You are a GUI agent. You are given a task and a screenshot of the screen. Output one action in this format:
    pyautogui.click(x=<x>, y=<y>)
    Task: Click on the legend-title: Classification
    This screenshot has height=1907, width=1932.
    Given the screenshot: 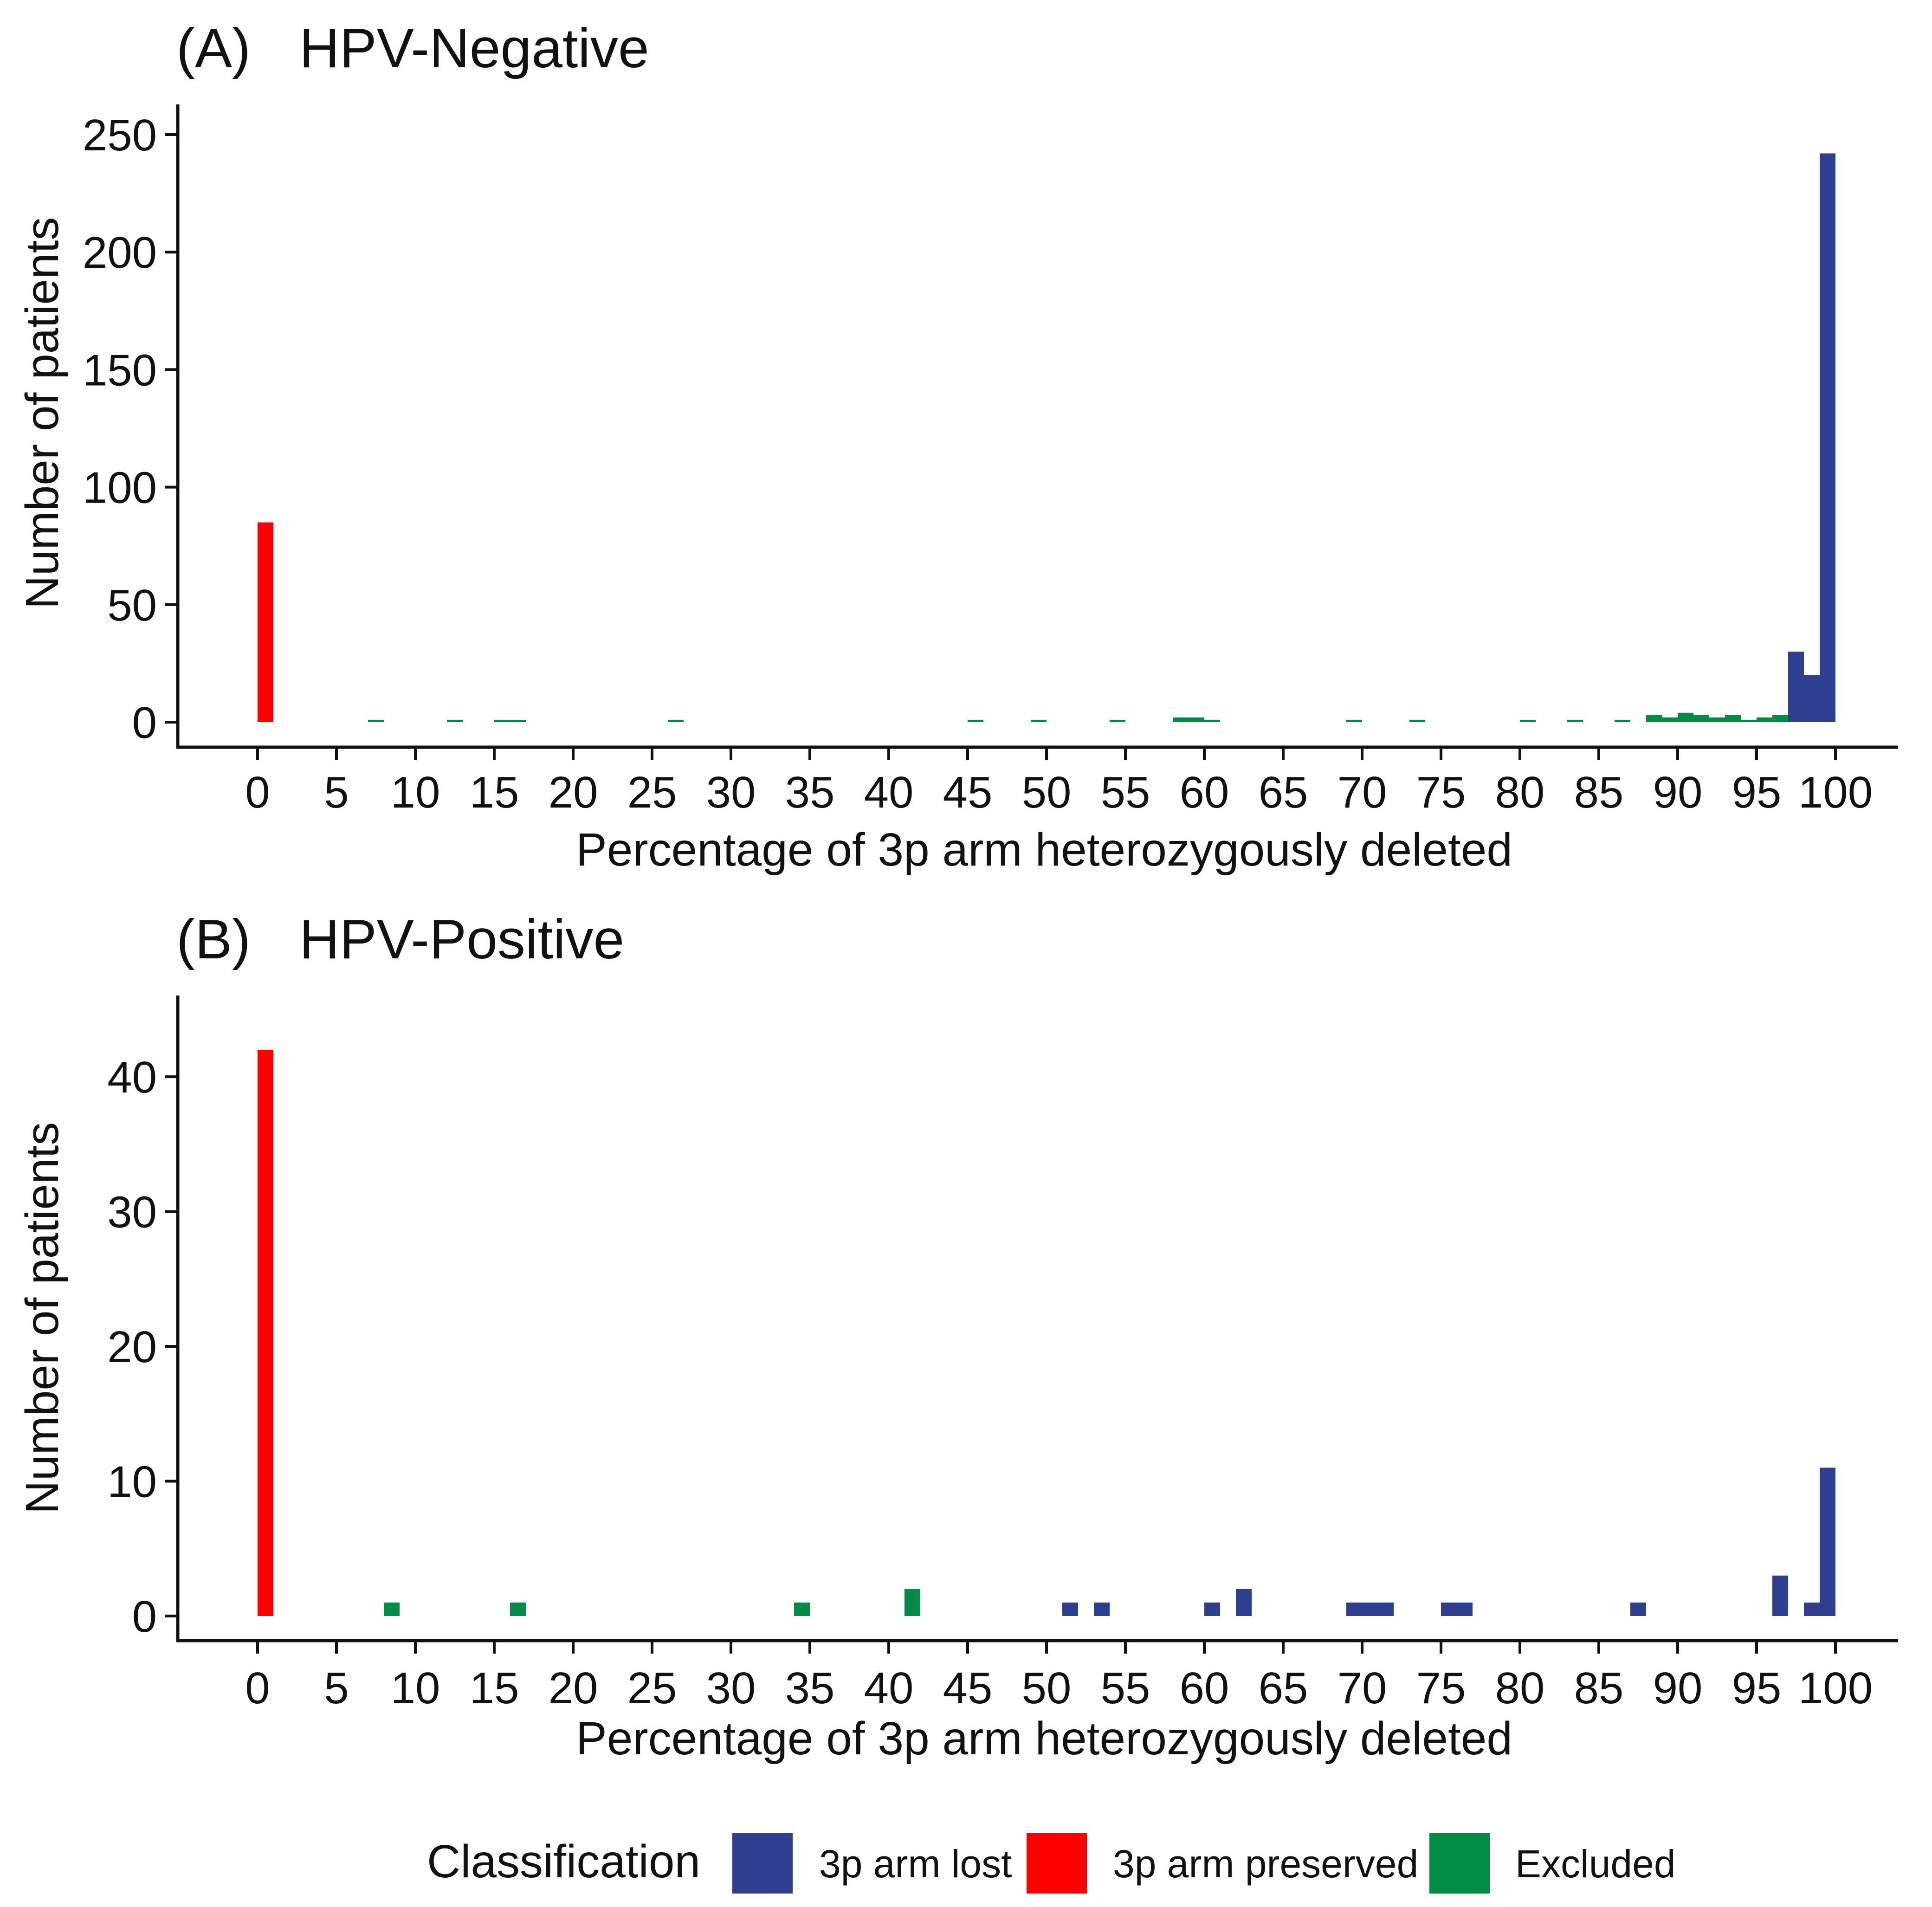 What is the action you would take?
    pyautogui.click(x=563, y=1862)
    